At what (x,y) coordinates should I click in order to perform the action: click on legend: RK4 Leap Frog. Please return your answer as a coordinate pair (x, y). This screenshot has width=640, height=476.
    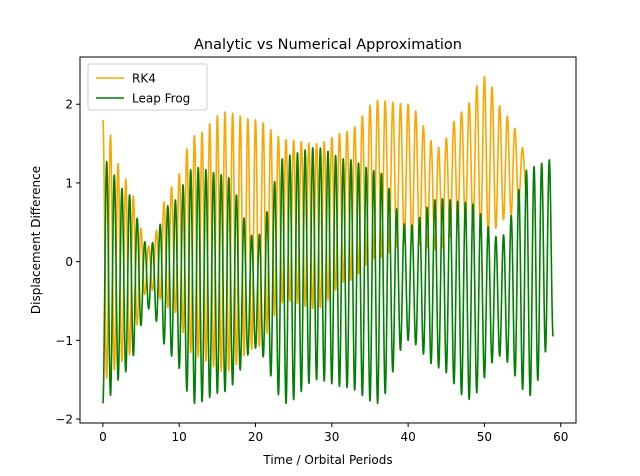
    Looking at the image, I should click on (147, 87).